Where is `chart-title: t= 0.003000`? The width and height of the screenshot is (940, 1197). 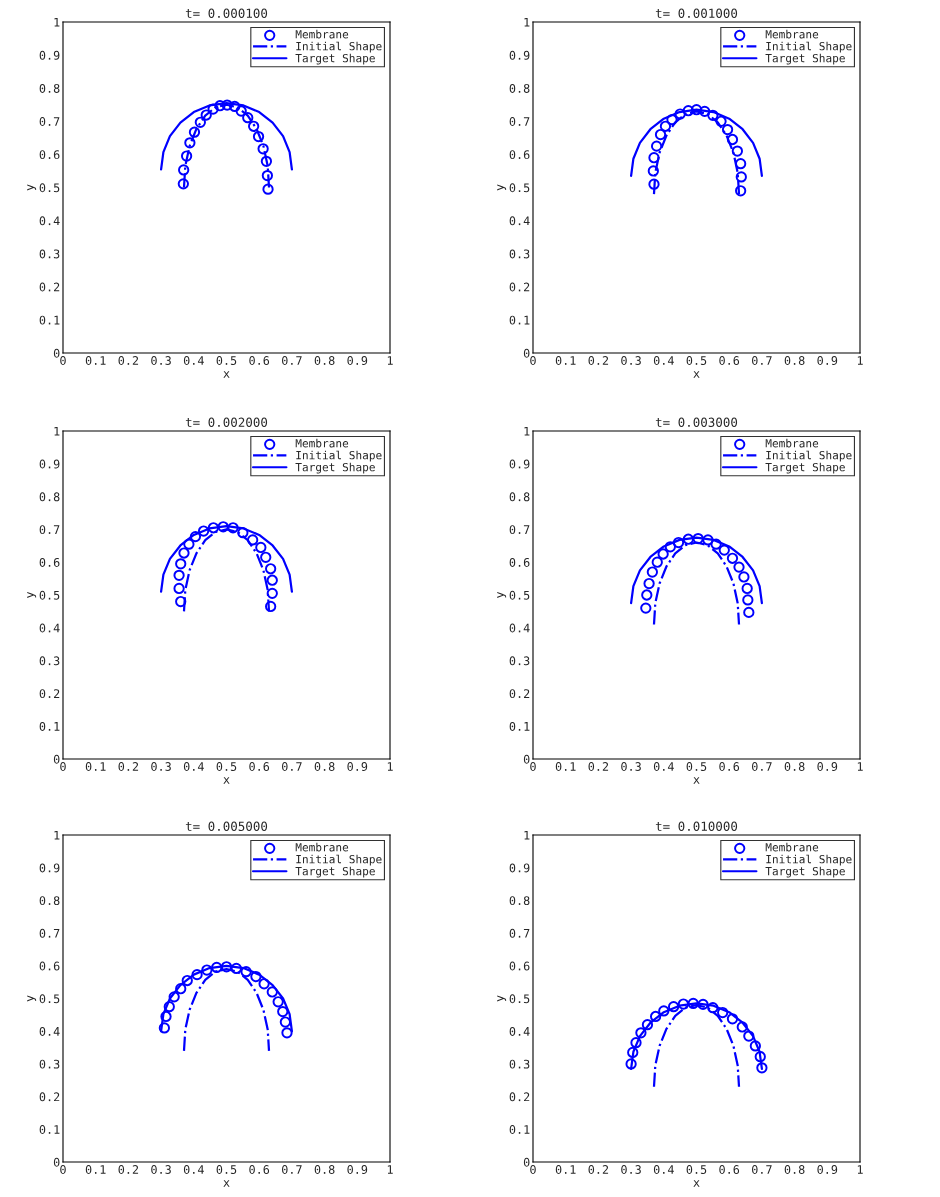 chart-title: t= 0.003000 is located at coordinates (696, 422).